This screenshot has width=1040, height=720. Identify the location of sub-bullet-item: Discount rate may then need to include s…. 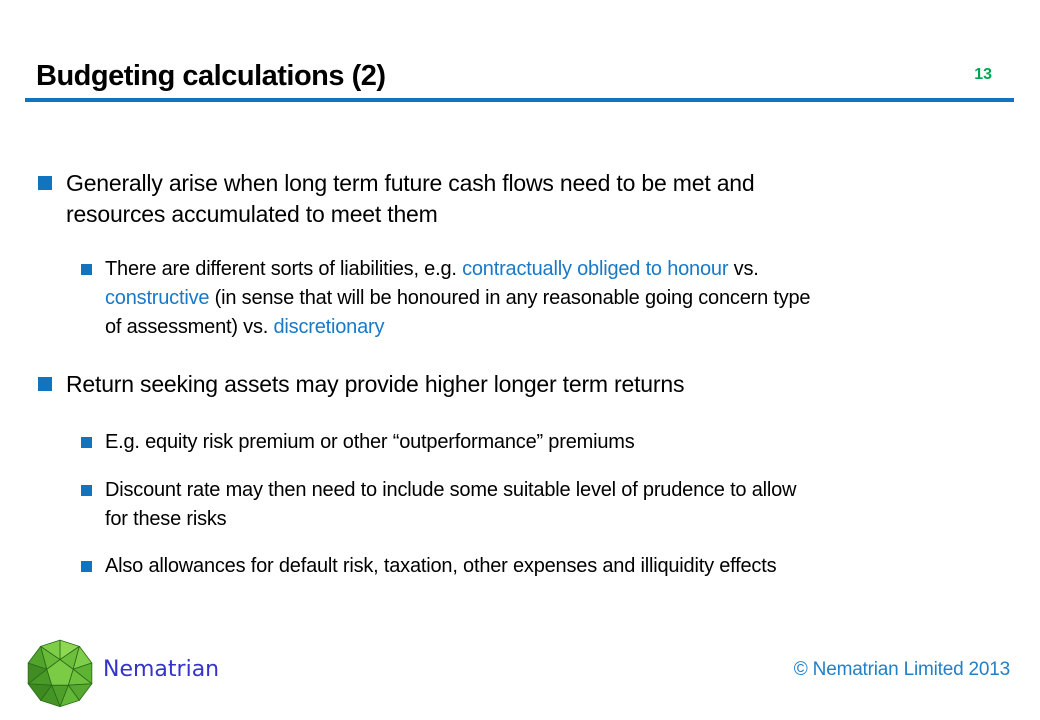
(520, 505).